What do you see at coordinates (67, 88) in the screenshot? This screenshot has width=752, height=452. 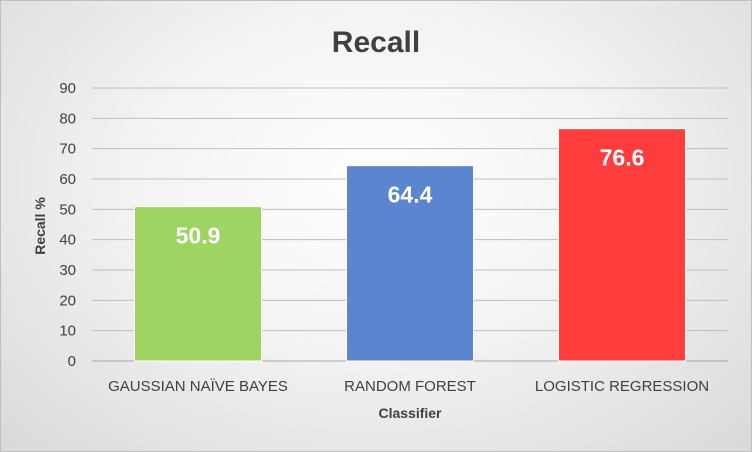 I see `y-tick-label: 90` at bounding box center [67, 88].